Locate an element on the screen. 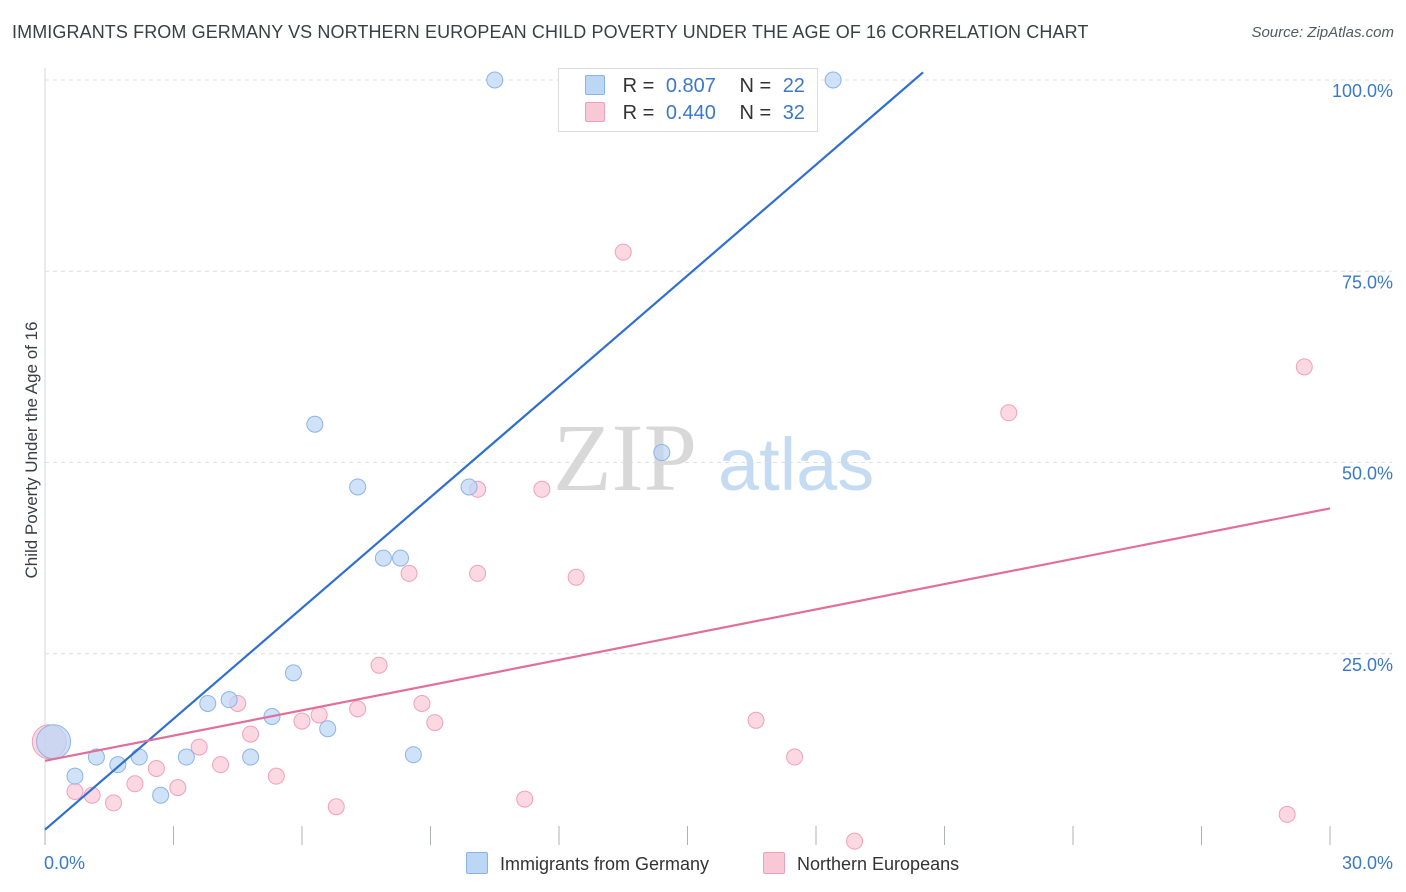 The width and height of the screenshot is (1406, 892). x-tick-label-max: 30.0% is located at coordinates (1367, 863).